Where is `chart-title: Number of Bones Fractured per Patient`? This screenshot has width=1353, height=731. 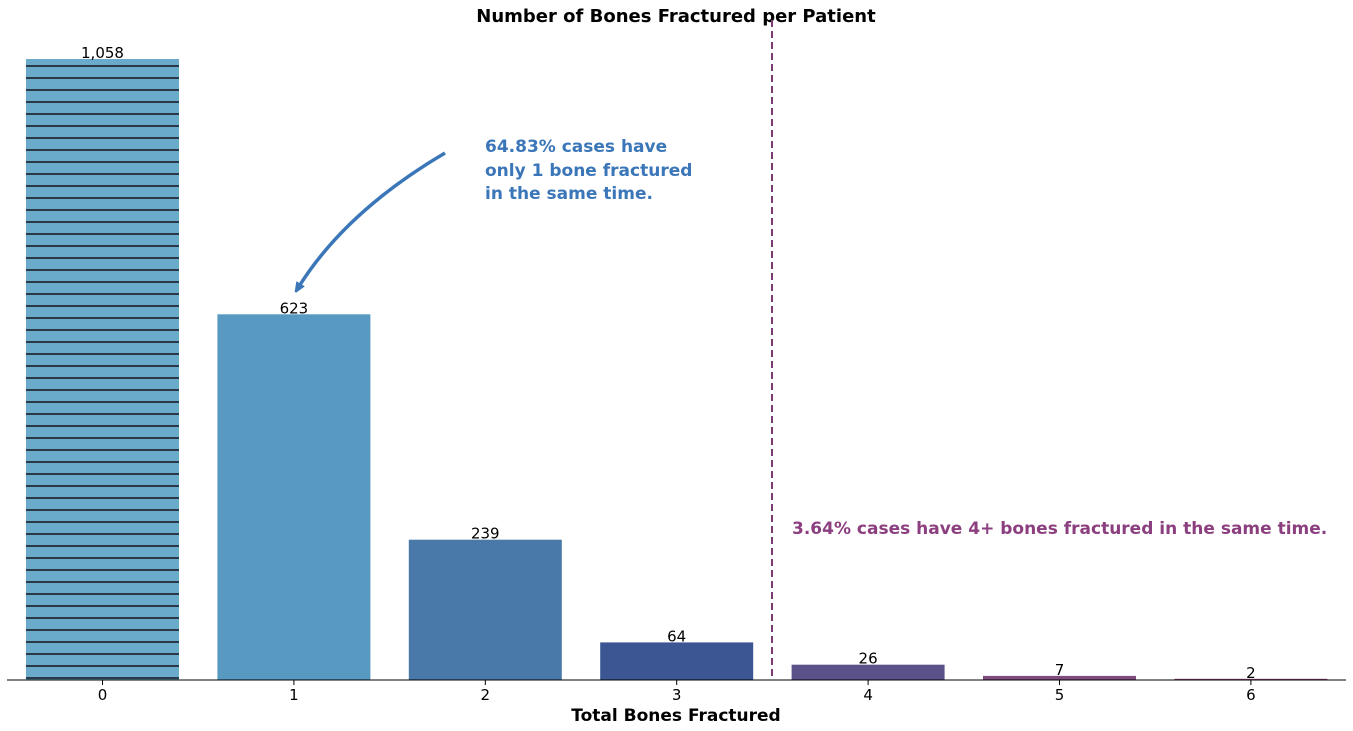
chart-title: Number of Bones Fractured per Patient is located at coordinates (676, 16).